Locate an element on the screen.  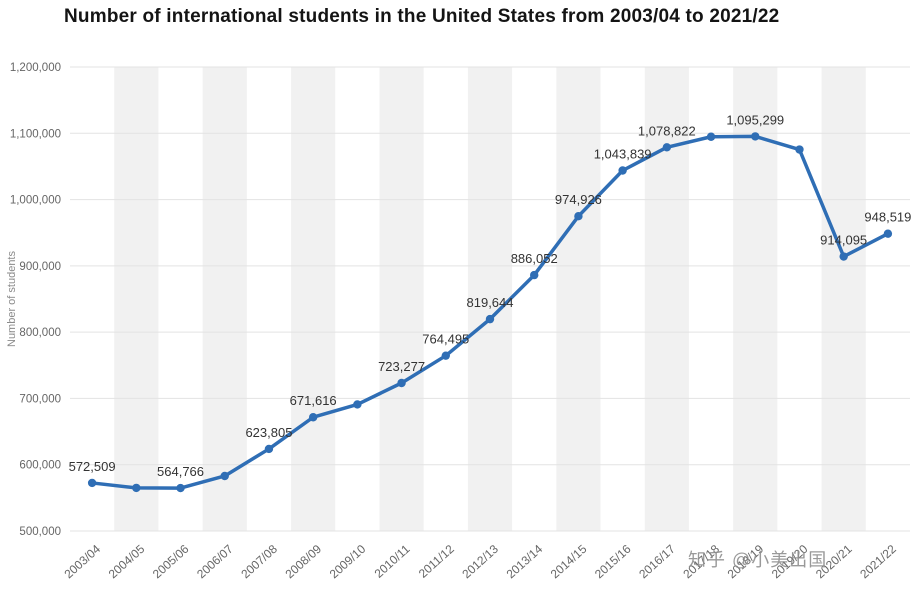
x-tick-label: 2005/06 is located at coordinates (171, 562).